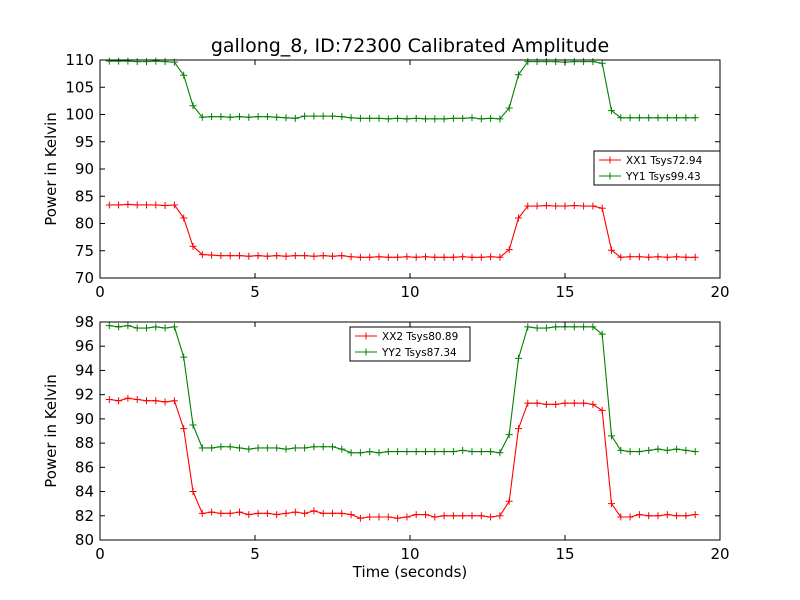  What do you see at coordinates (84, 443) in the screenshot?
I see `y-tick-label: 88` at bounding box center [84, 443].